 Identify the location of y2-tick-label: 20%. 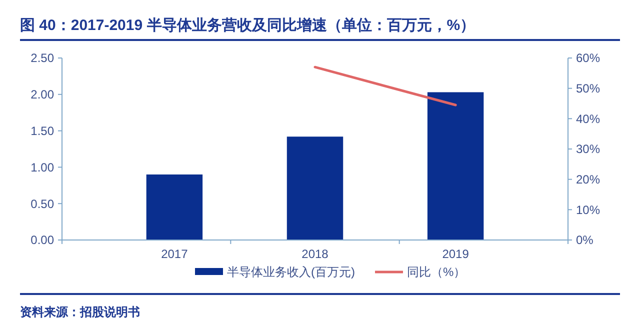
(588, 179).